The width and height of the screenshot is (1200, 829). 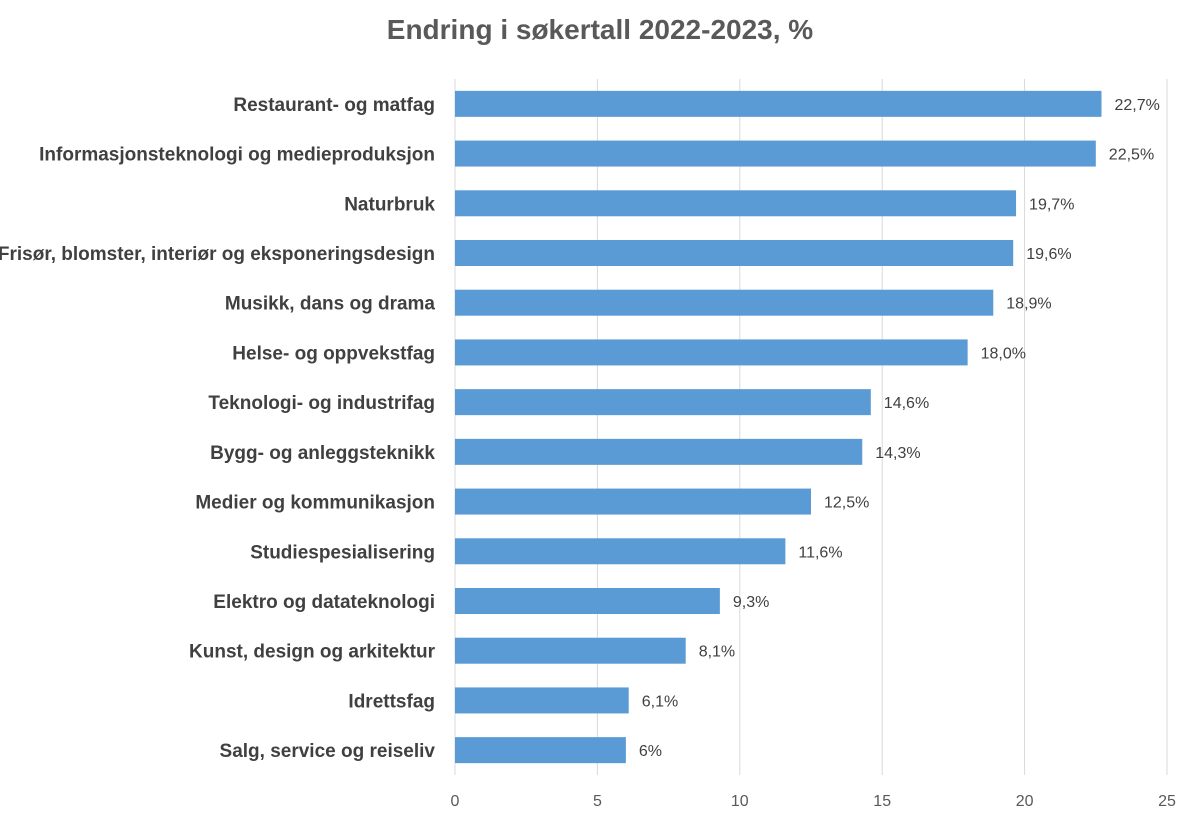 What do you see at coordinates (1167, 801) in the screenshot?
I see `x-tick-label-25: 25` at bounding box center [1167, 801].